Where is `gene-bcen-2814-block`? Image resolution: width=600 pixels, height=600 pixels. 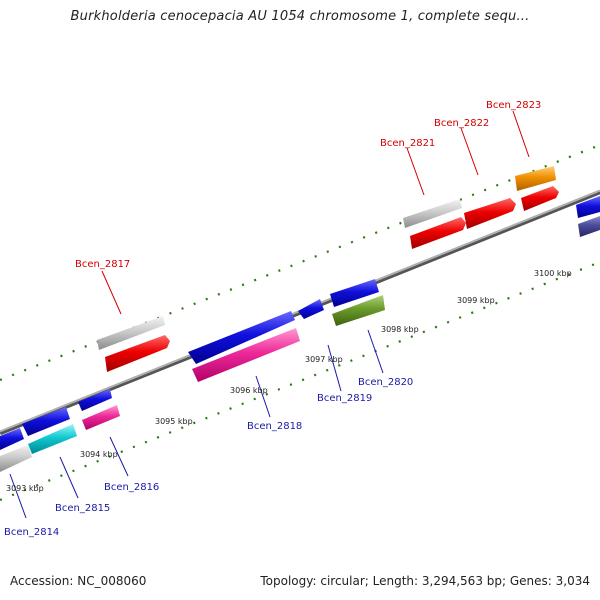 gene-bcen-2814-block is located at coordinates (16, 458).